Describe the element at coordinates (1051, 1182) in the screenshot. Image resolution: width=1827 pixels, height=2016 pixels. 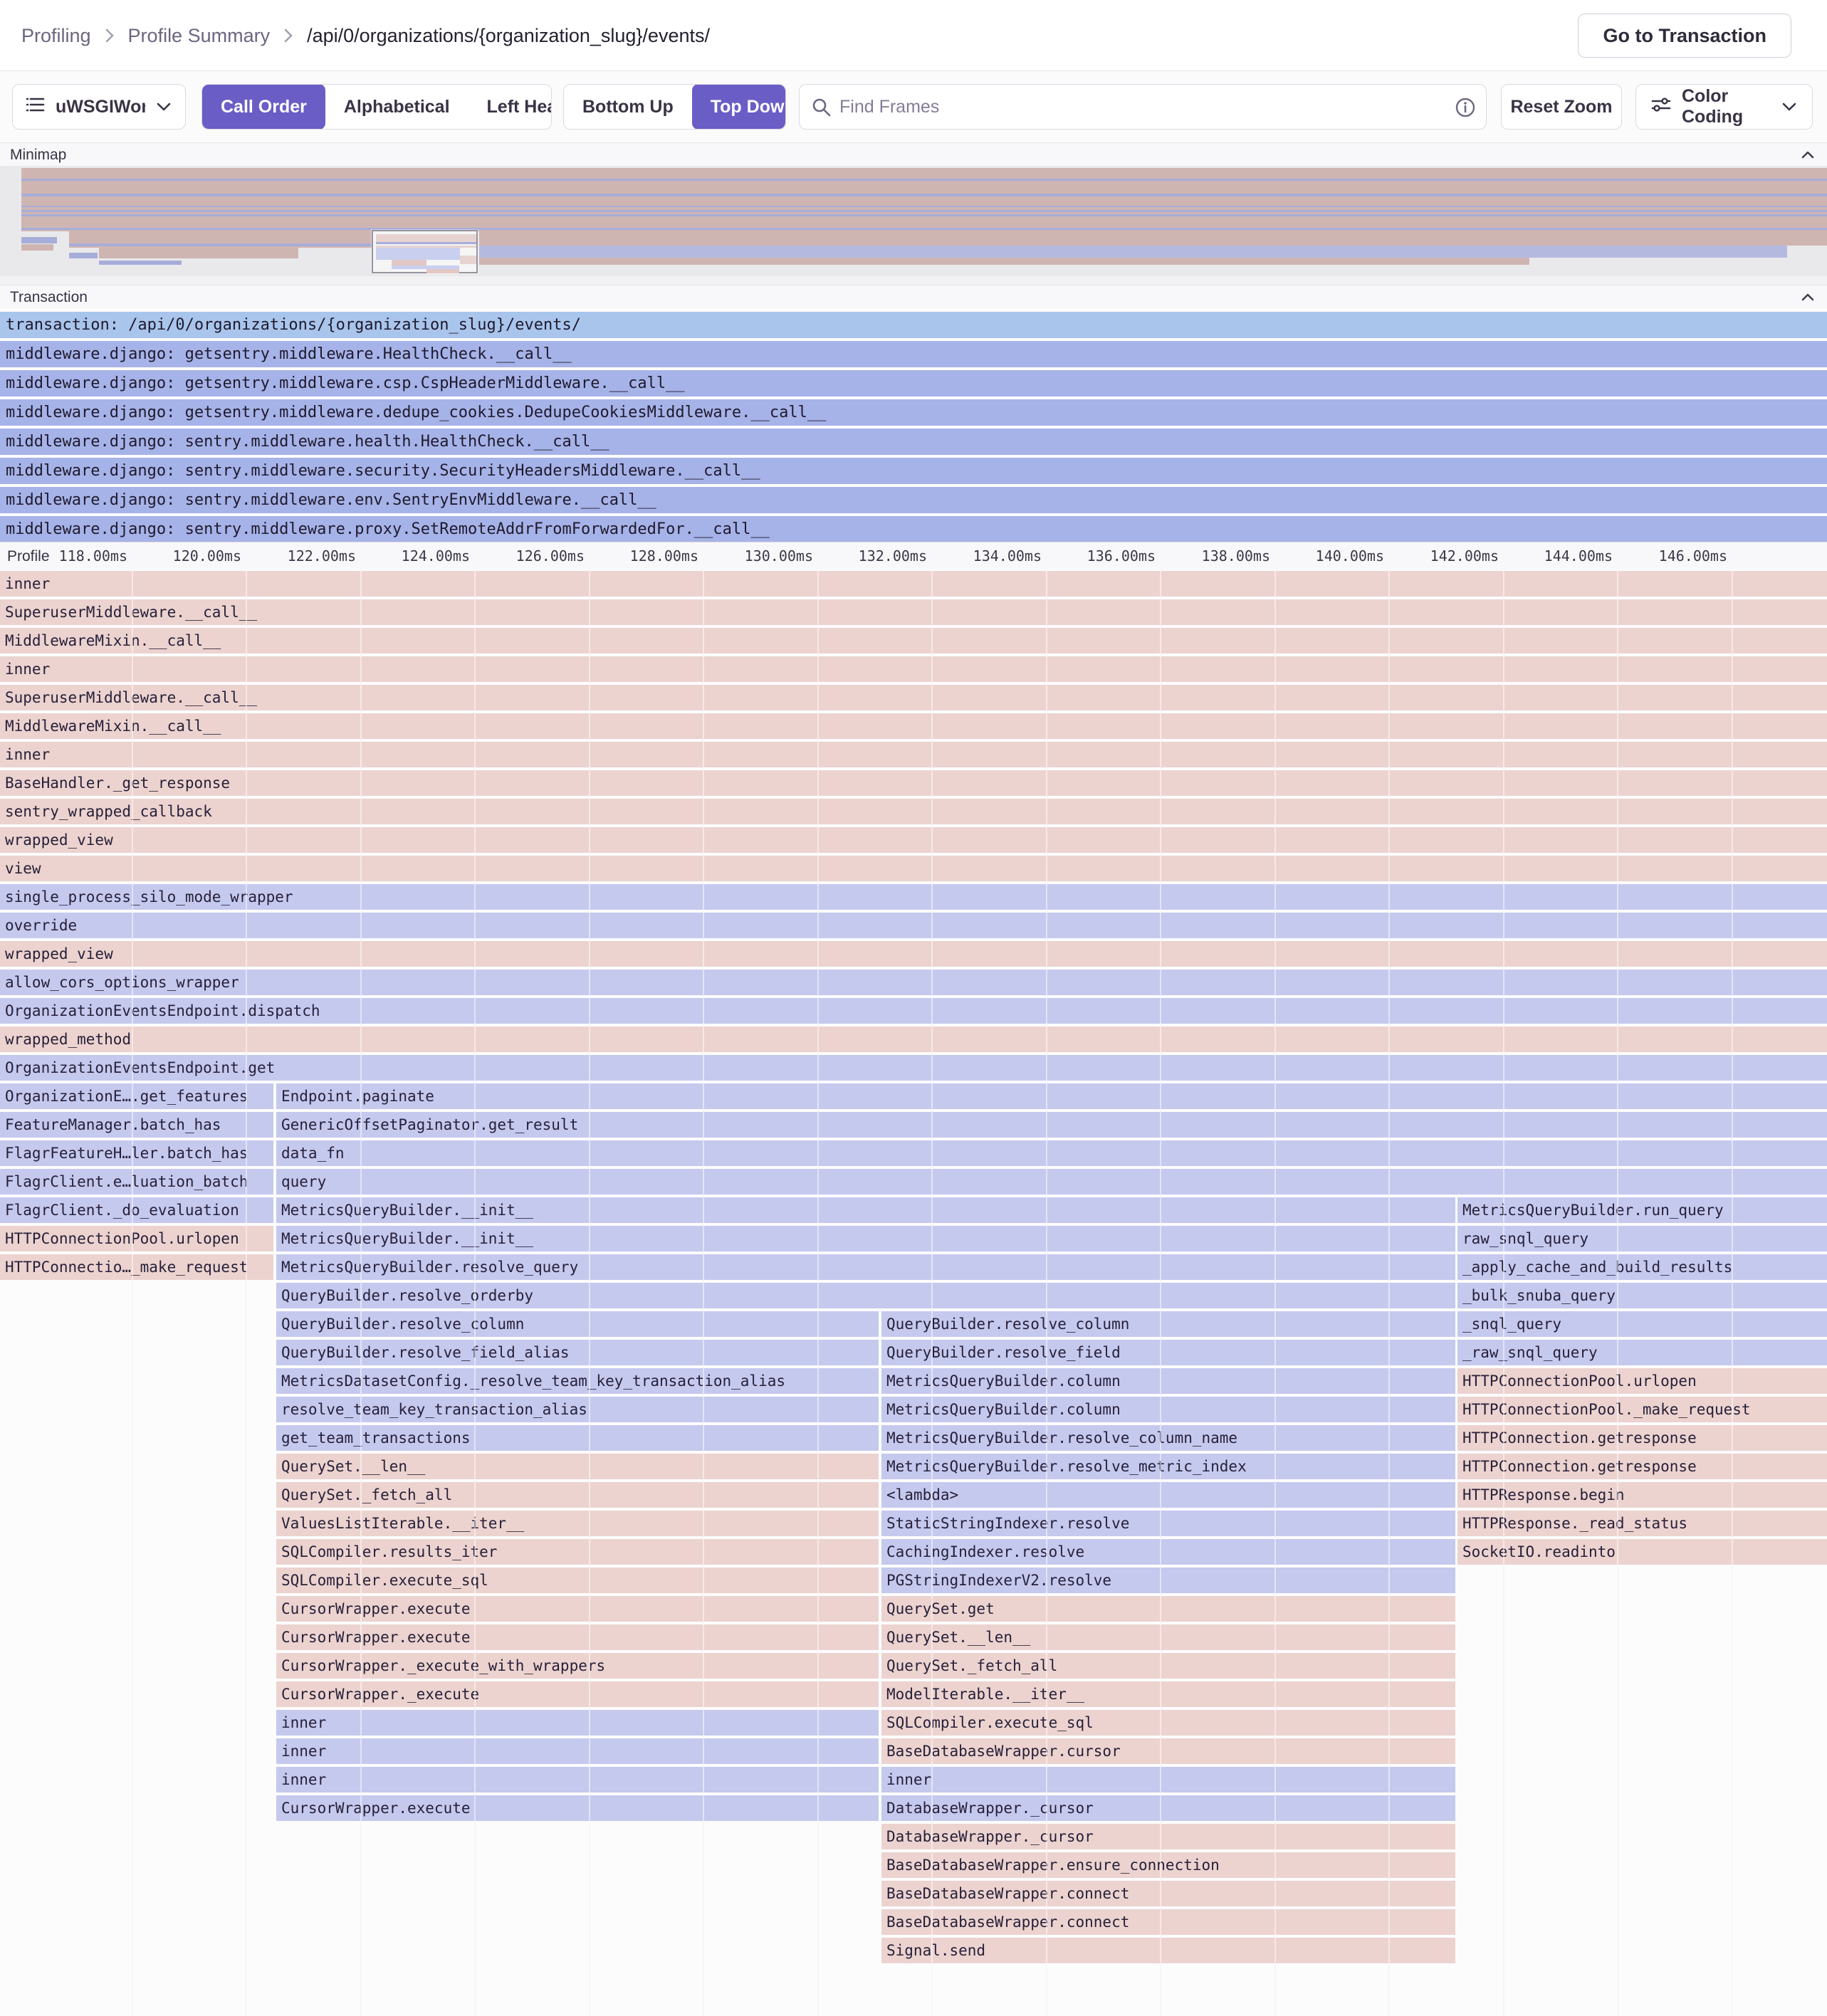
I see `flame-frame: query` at that location.